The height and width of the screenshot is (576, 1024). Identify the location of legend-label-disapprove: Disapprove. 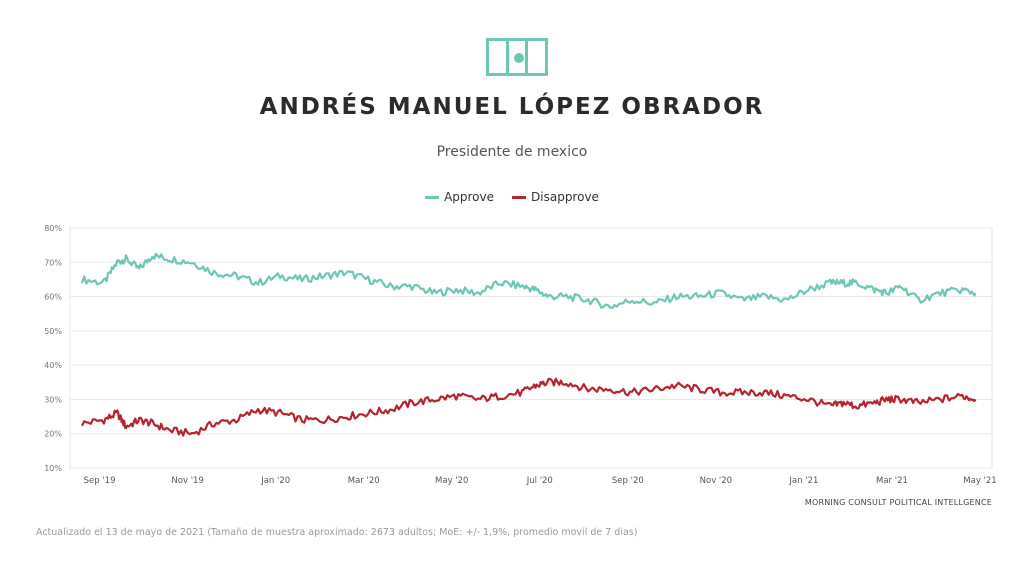
(565, 197).